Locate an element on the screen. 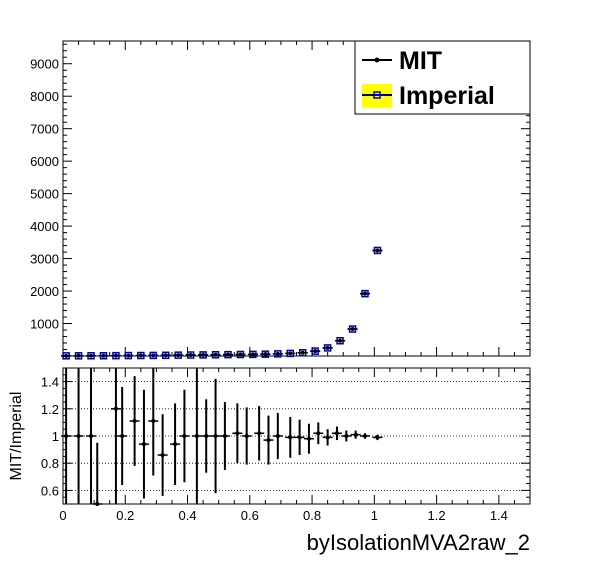 This screenshot has height=572, width=596. legend: MIT Imperial is located at coordinates (442, 77).